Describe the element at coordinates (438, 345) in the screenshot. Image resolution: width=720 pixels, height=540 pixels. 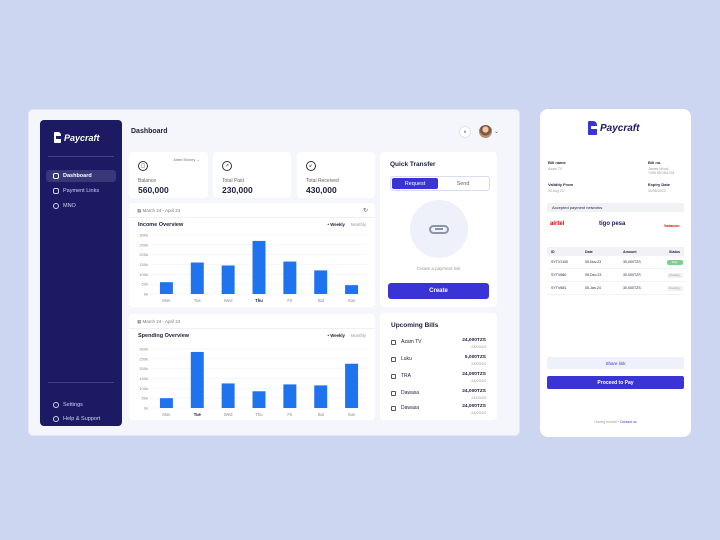
I see `list-item: Azam TV 24,000TZS 24/03/24` at that location.